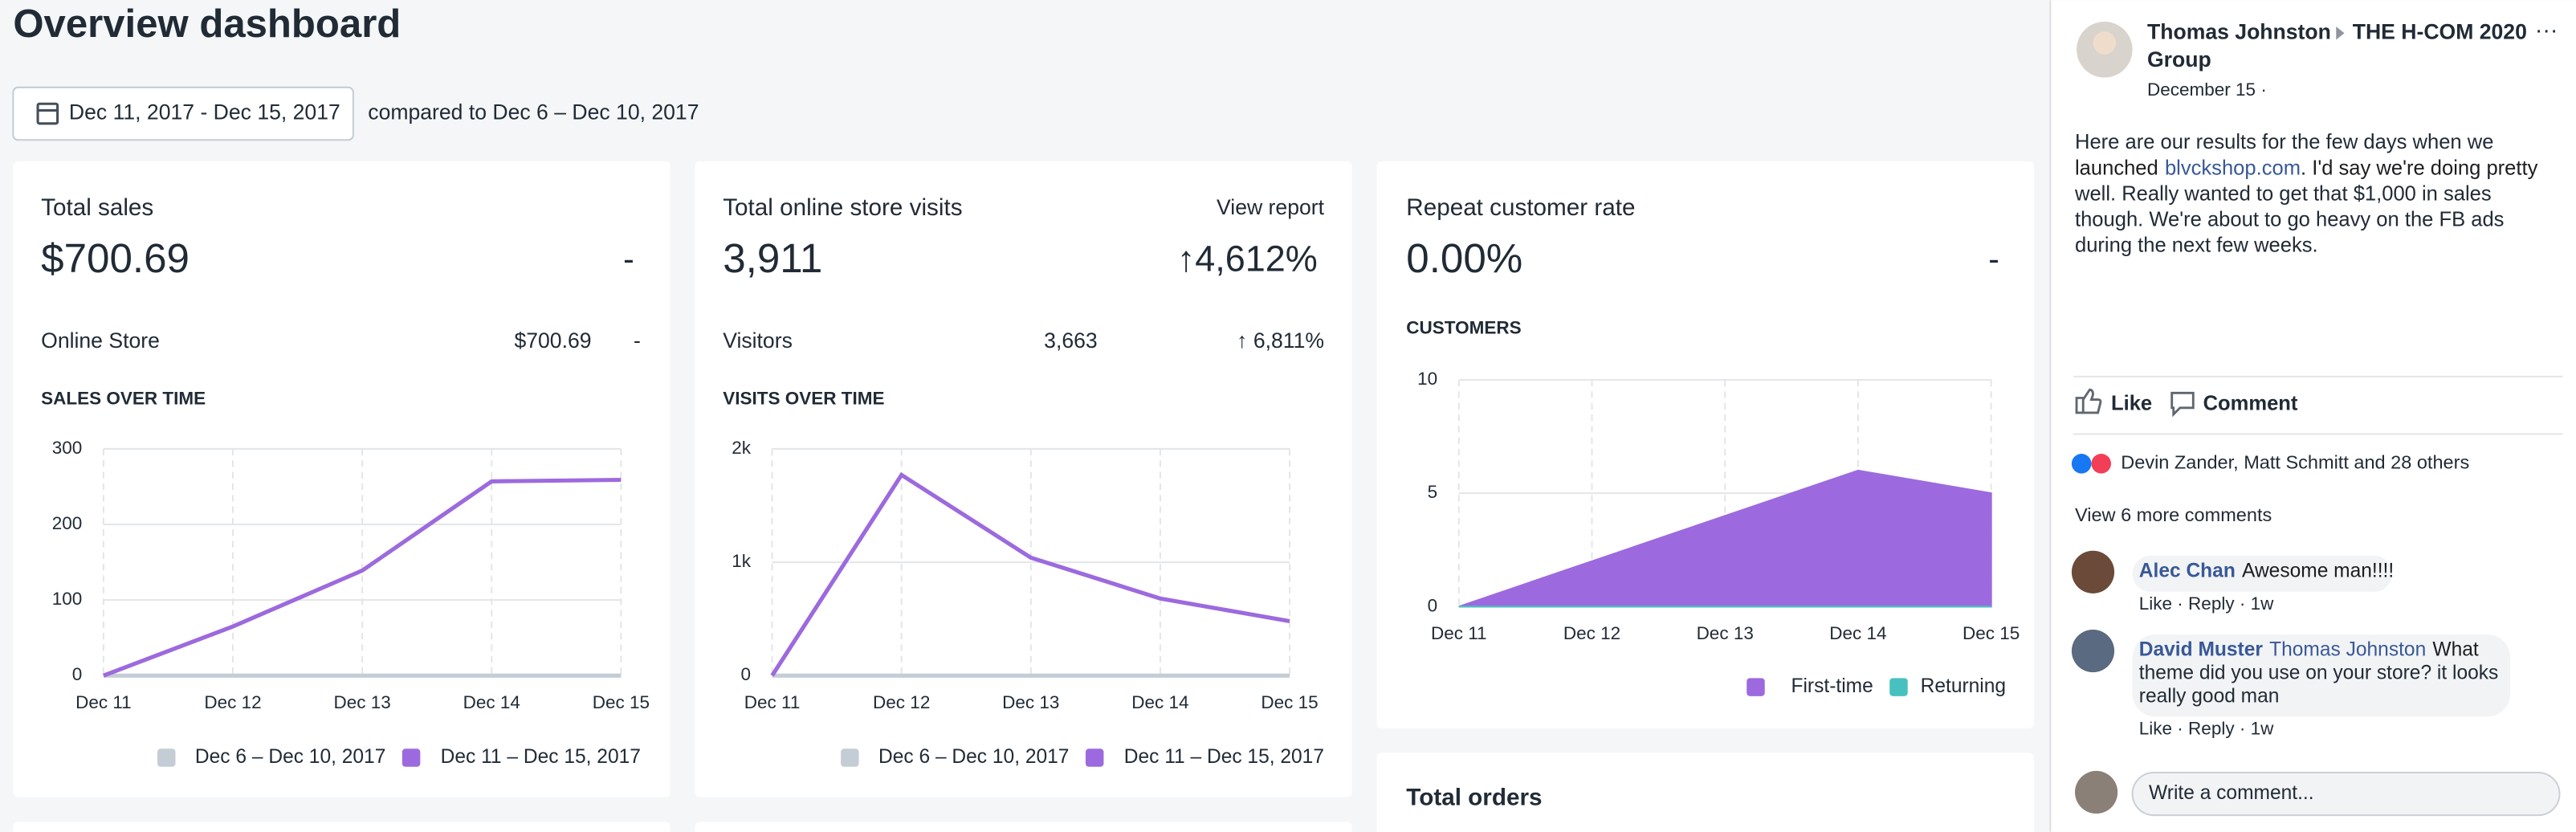 This screenshot has width=2576, height=832. Describe the element at coordinates (2105, 43) in the screenshot. I see `avatar-face` at that location.